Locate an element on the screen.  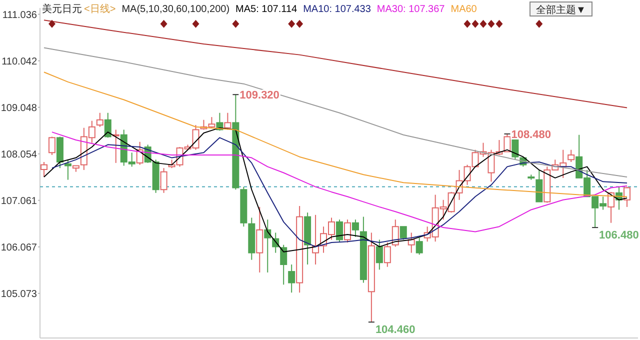
text: MA60 is located at coordinates (464, 9).